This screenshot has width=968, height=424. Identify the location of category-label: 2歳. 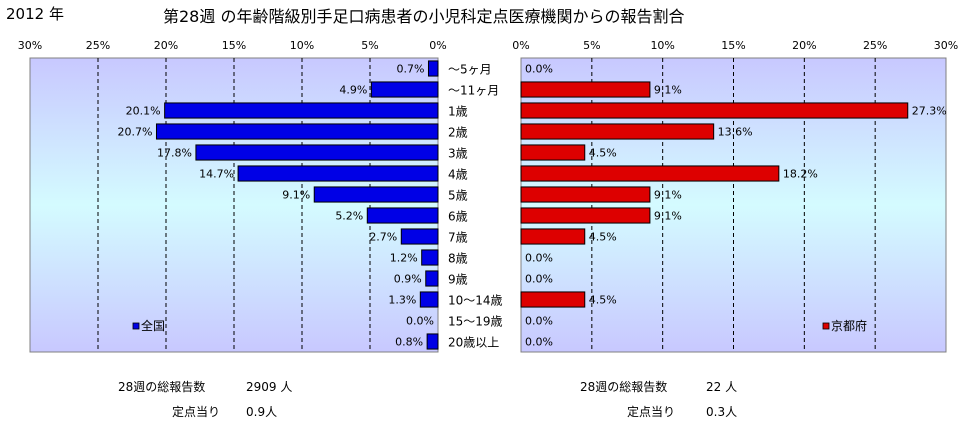
(458, 133).